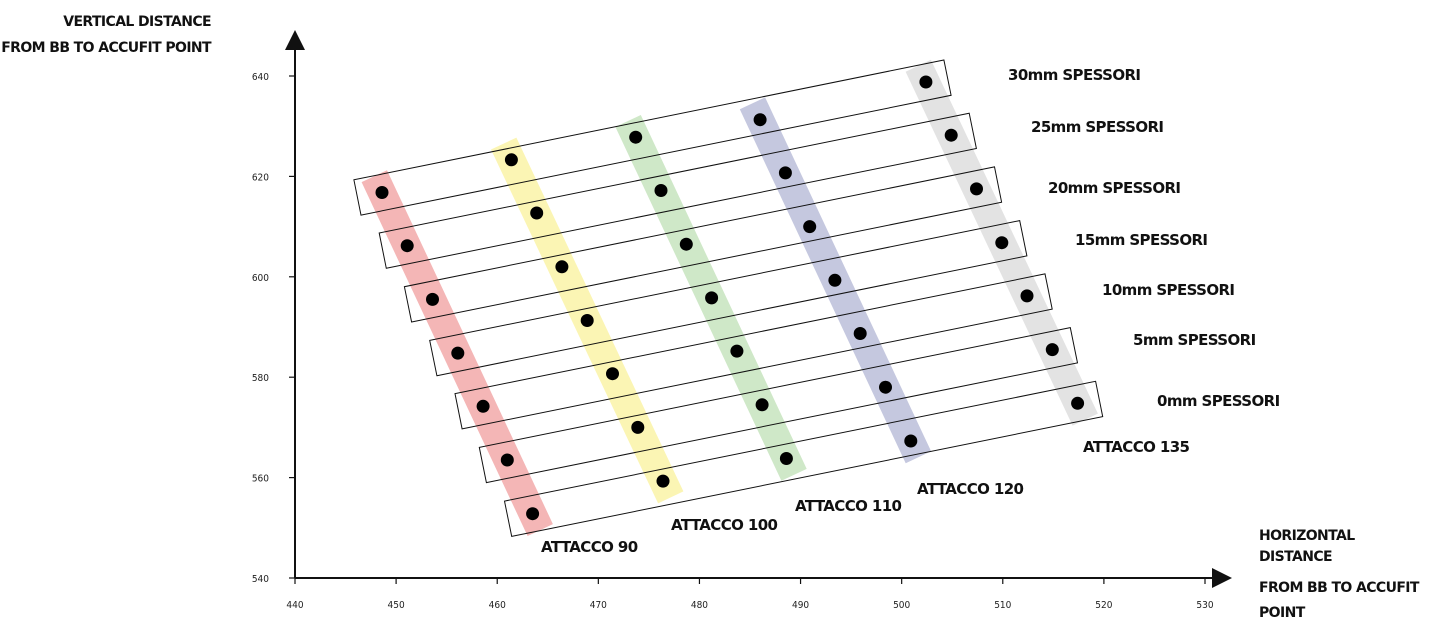  I want to click on y-axis-title: VERTICAL DISTANCE, so click(137, 22).